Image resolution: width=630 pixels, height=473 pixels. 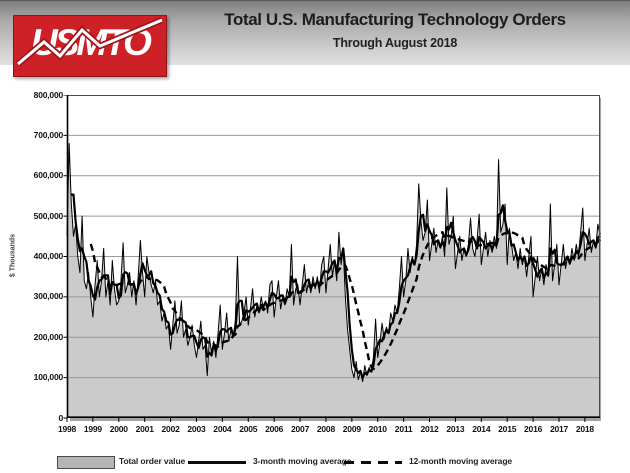 I want to click on usmto-logo: USMTO, so click(x=90, y=46).